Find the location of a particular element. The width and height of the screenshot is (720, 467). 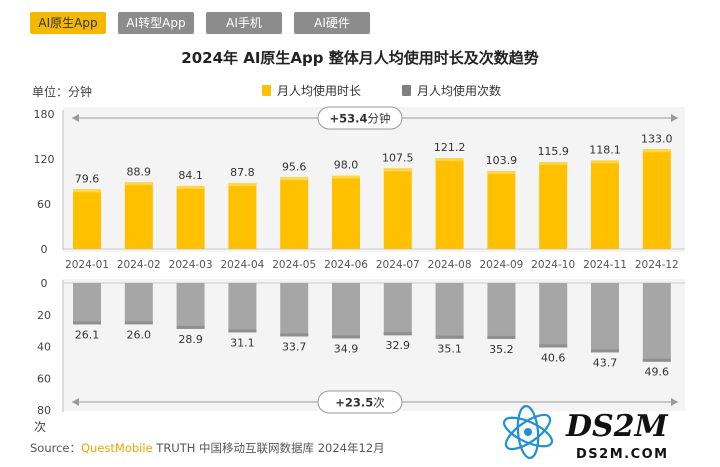

count-growth-arrow-right is located at coordinates (674, 402).